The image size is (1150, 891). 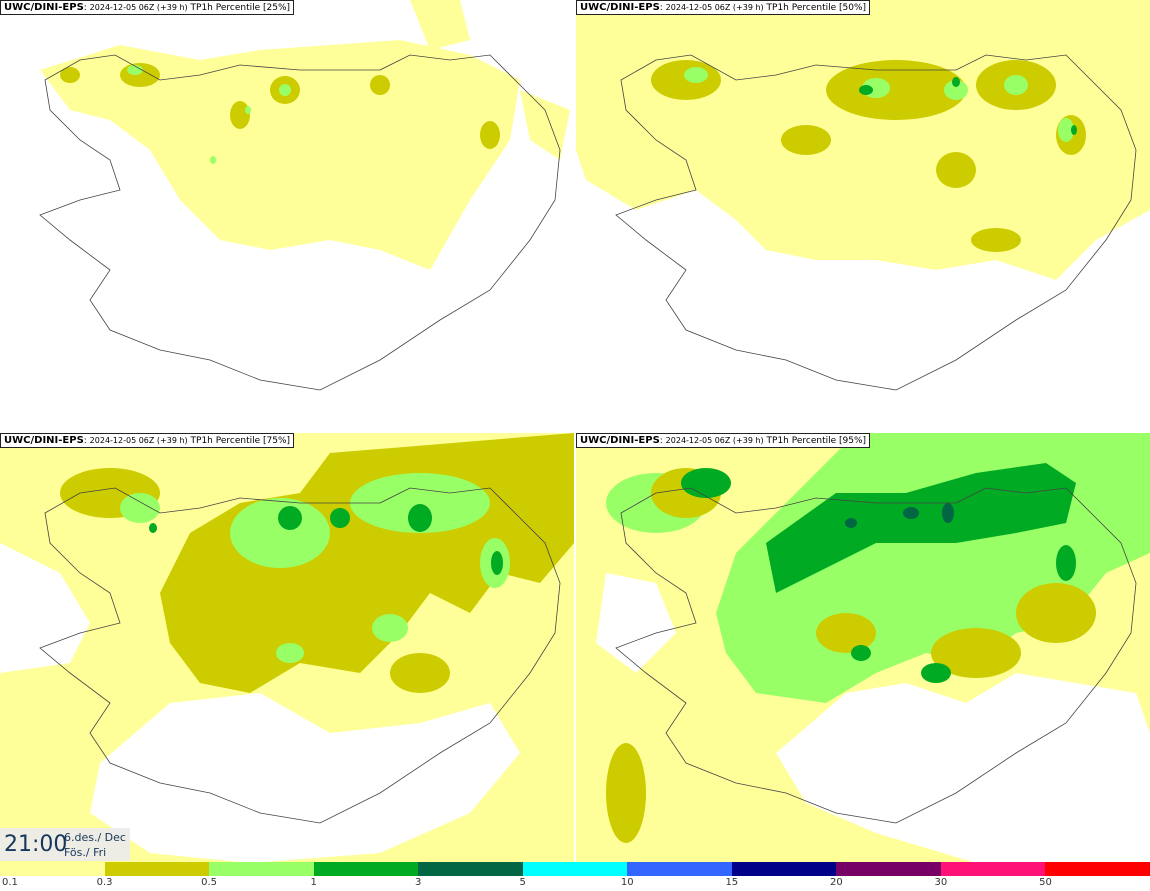 I want to click on valid-date-line1: 6.des./ Dec, so click(x=95, y=837).